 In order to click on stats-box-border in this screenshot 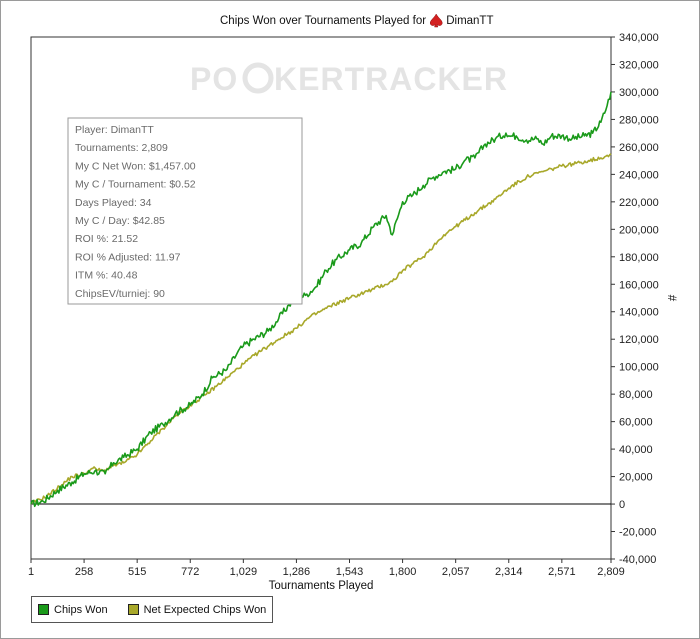, I will do `click(185, 211)`.